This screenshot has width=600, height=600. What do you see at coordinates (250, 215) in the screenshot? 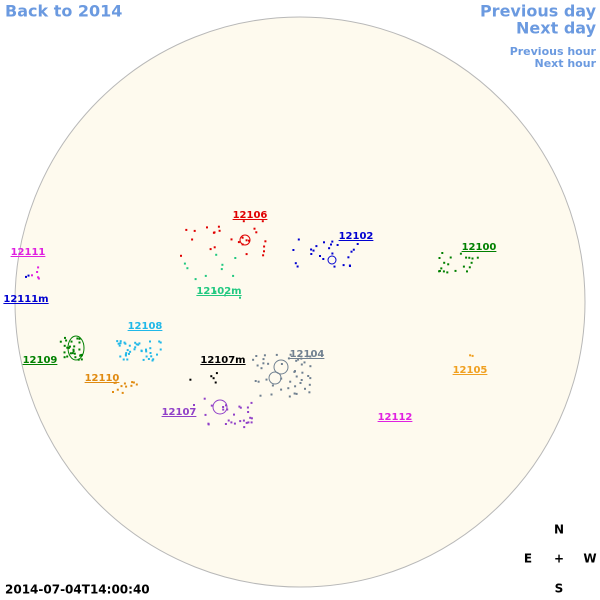
I see `region-label: 12106` at bounding box center [250, 215].